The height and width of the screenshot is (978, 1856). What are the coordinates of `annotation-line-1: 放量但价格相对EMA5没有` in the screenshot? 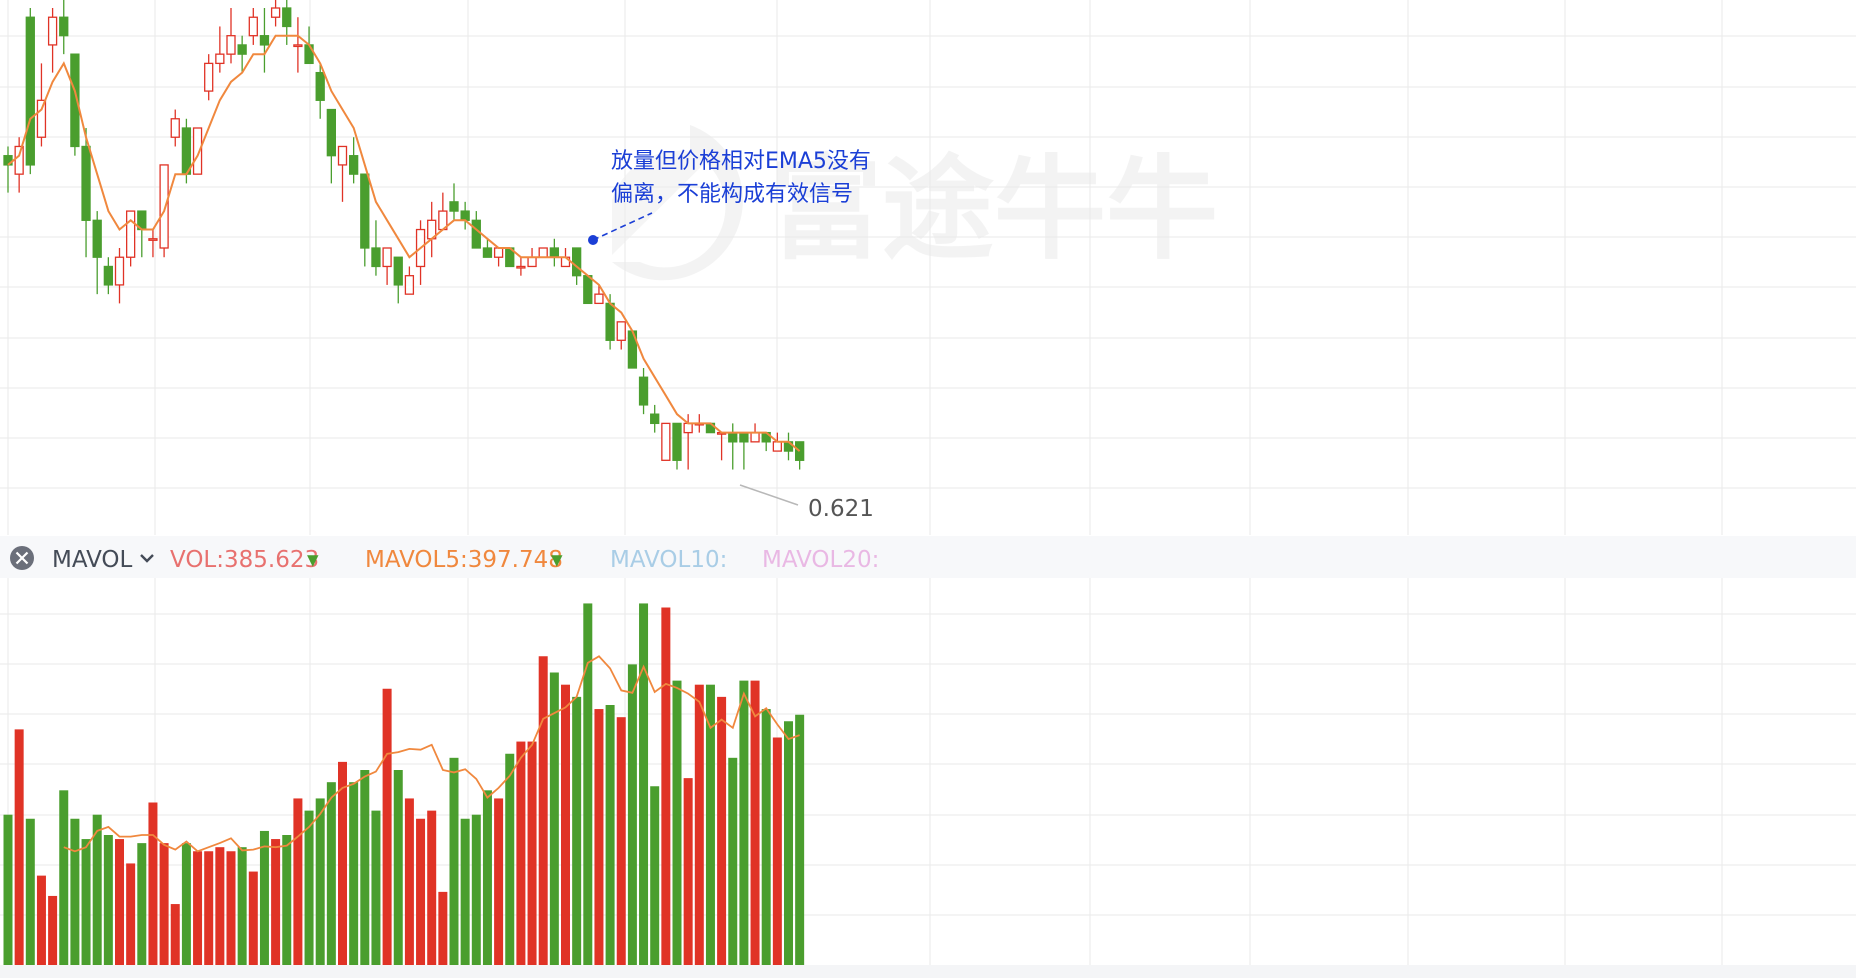 It's located at (741, 161).